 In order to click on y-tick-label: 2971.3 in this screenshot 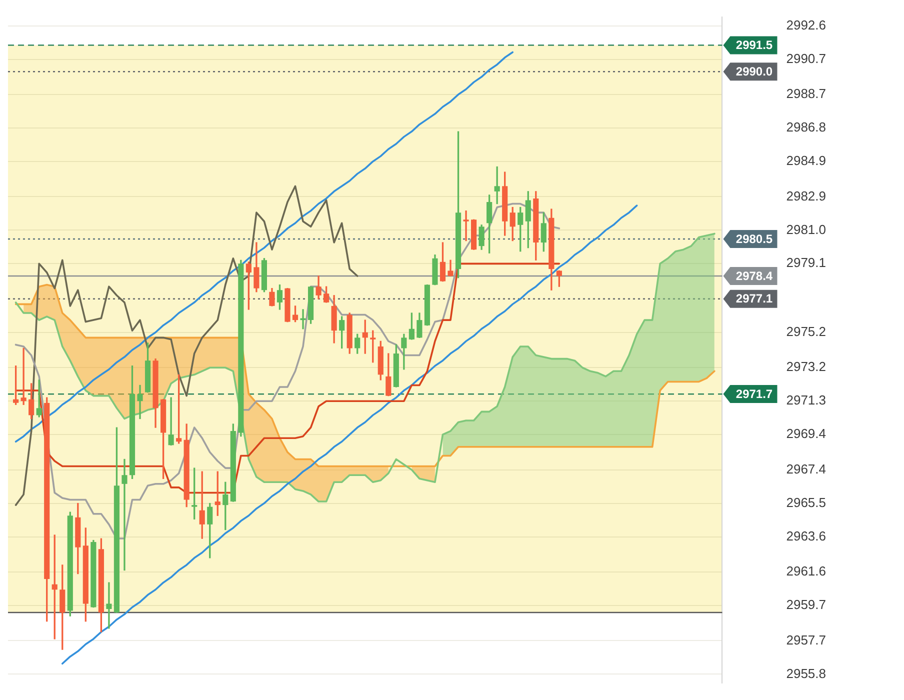, I will do `click(806, 400)`.